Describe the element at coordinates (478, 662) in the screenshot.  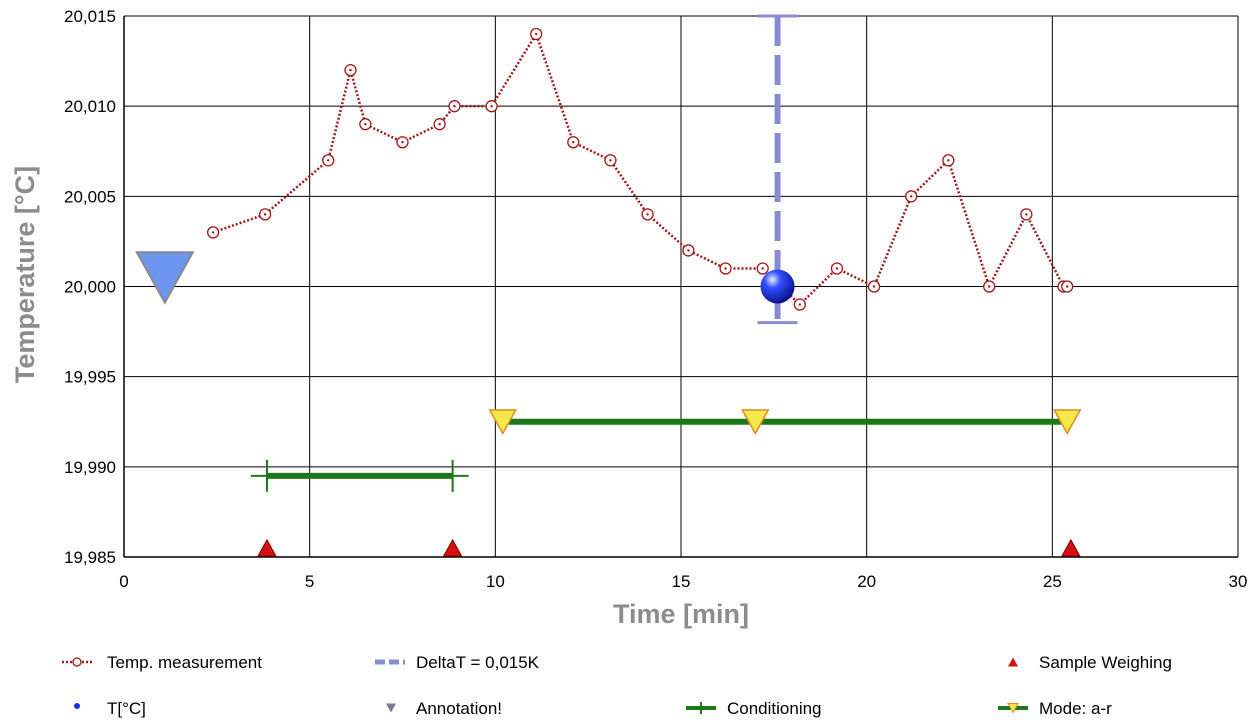
I see `legend-label-deltat: DeltaT = 0,015K` at that location.